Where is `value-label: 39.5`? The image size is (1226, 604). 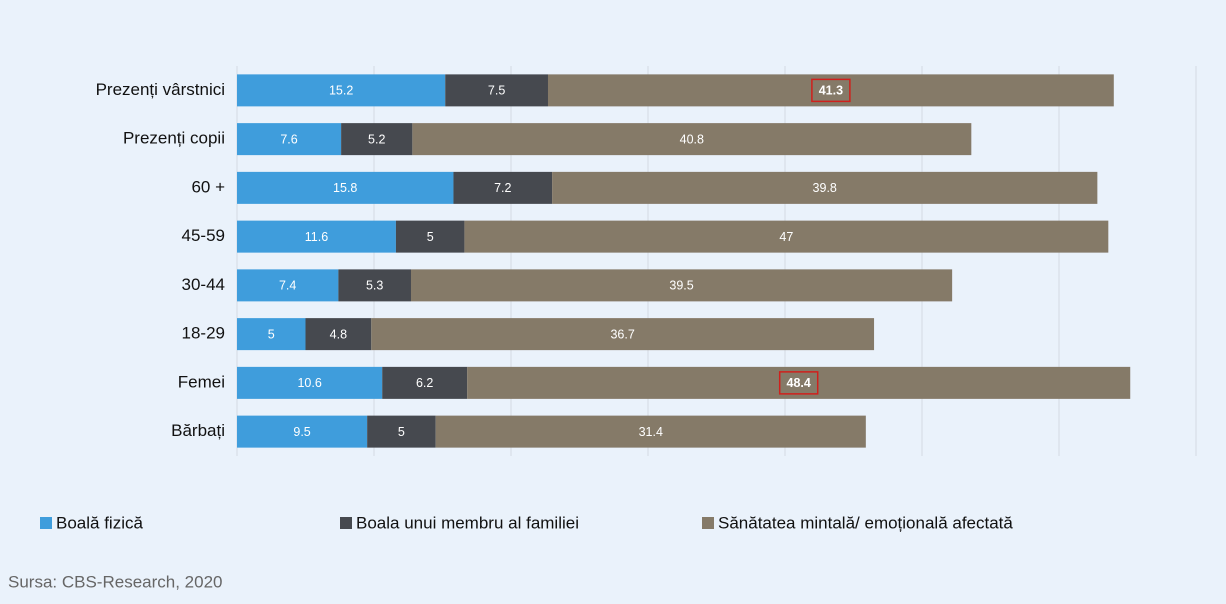 value-label: 39.5 is located at coordinates (681, 286).